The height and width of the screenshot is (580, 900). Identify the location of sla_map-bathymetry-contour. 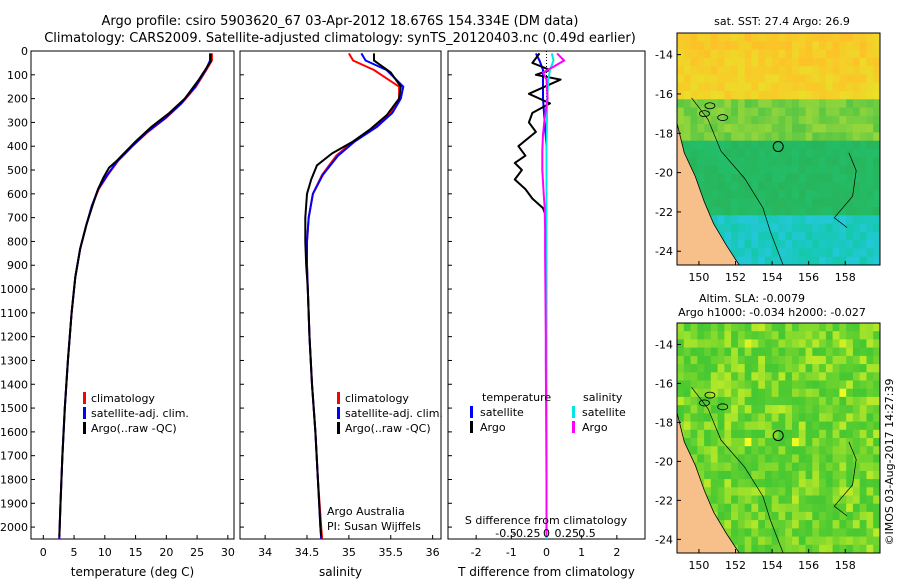
(845, 479).